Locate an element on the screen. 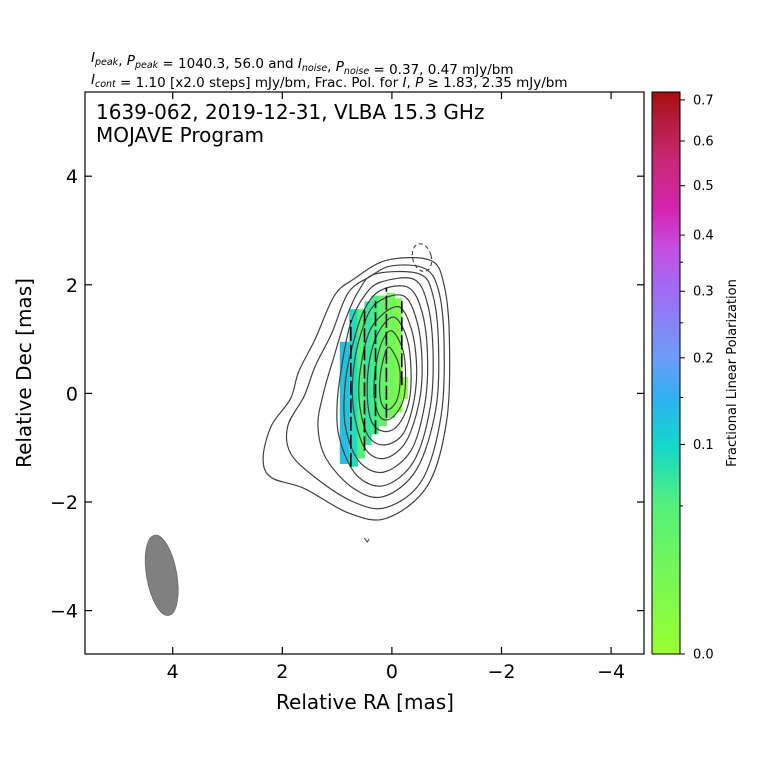 The image size is (760, 760). colorbar-tick-label: 0.5 is located at coordinates (703, 186).